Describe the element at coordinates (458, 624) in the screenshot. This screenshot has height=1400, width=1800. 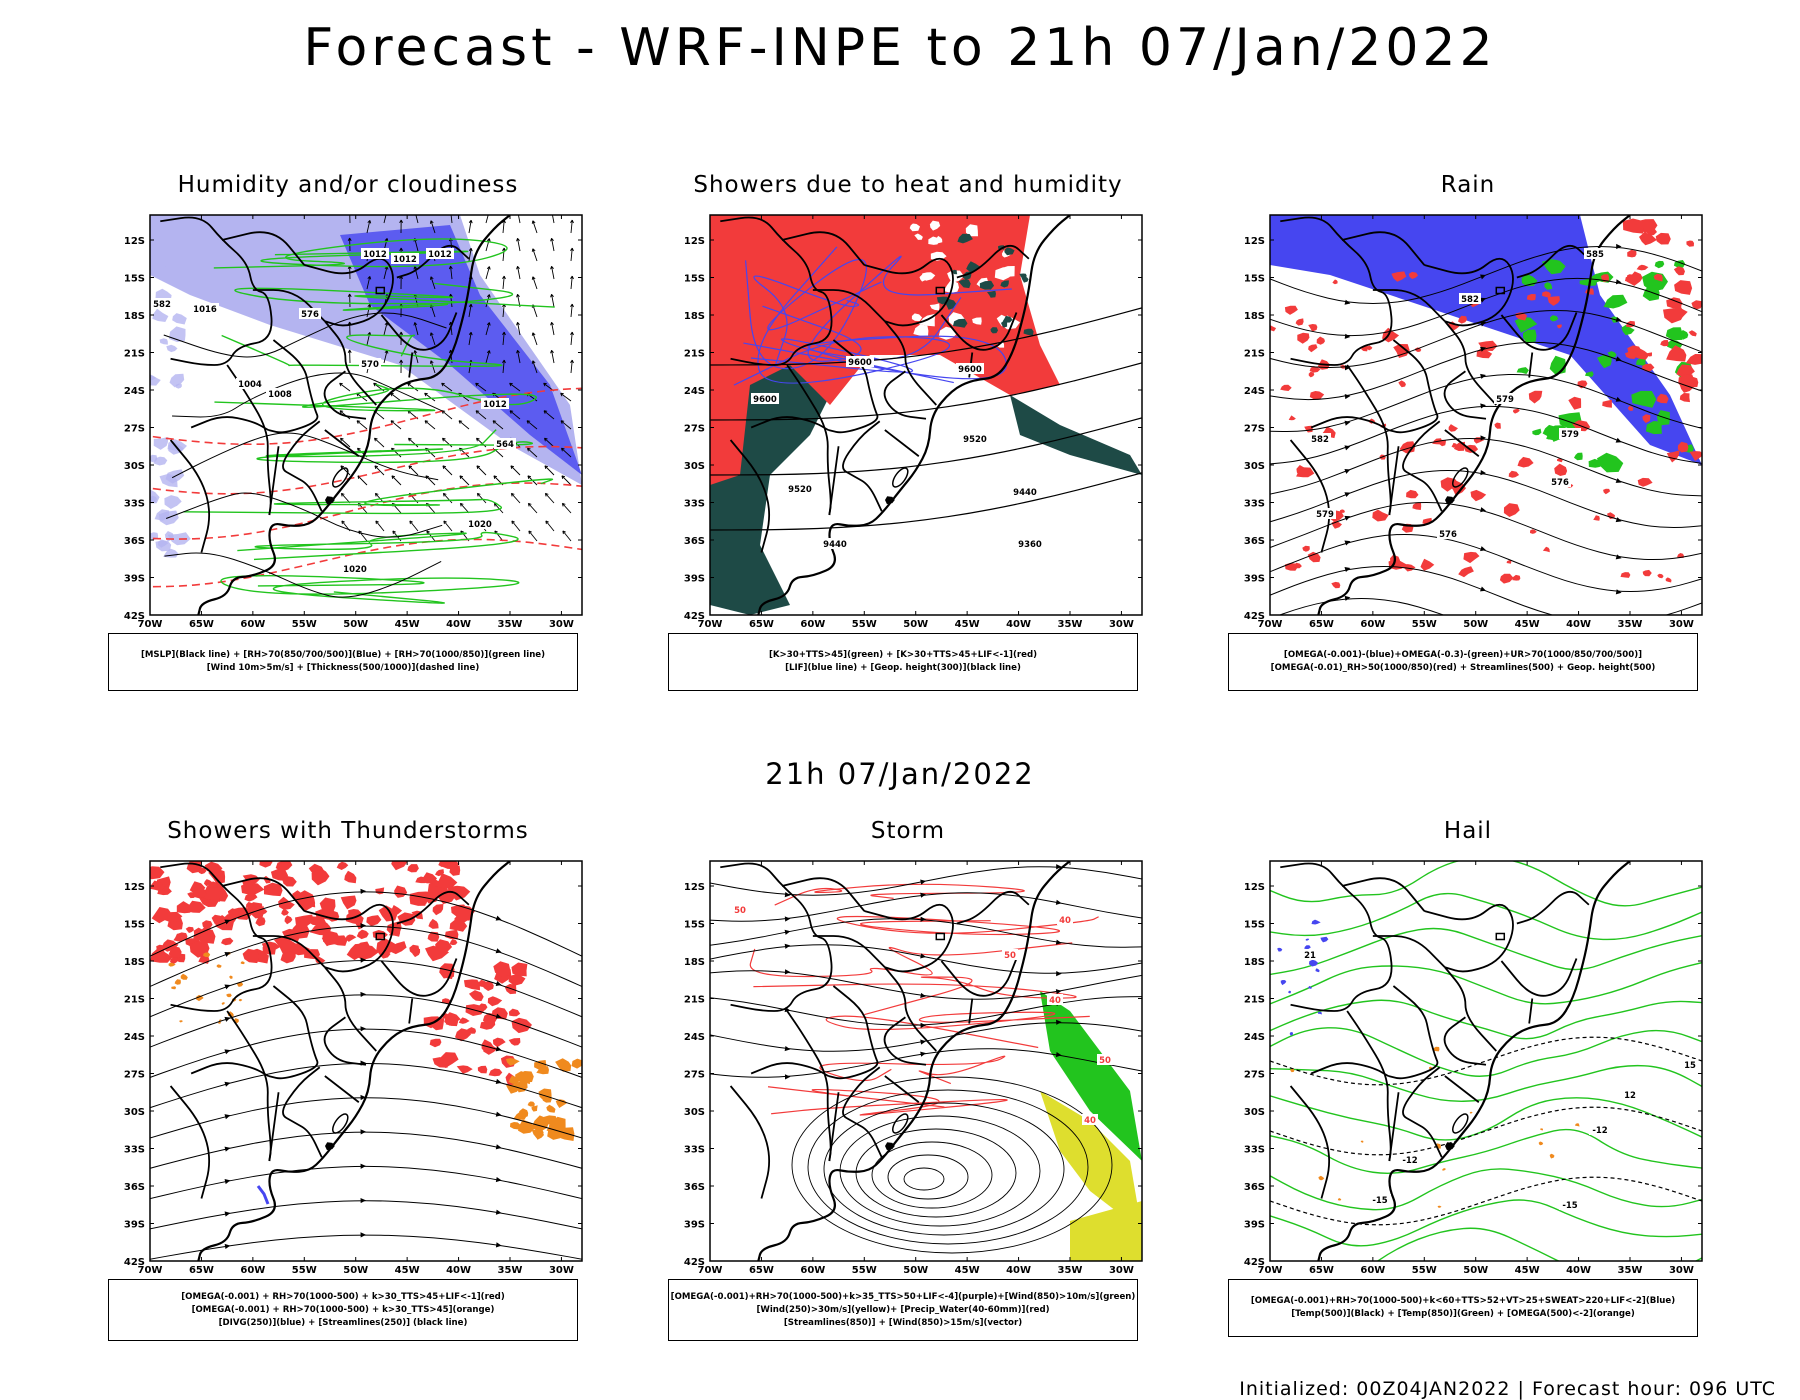
I see `lon-label: 40W` at that location.